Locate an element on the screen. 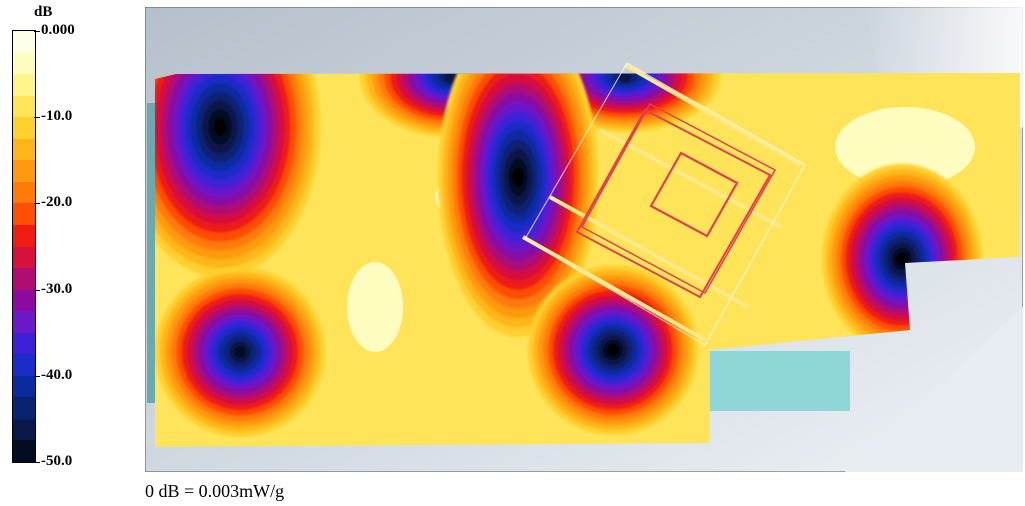  colorbar-tick-label: -50.0 is located at coordinates (57, 461).